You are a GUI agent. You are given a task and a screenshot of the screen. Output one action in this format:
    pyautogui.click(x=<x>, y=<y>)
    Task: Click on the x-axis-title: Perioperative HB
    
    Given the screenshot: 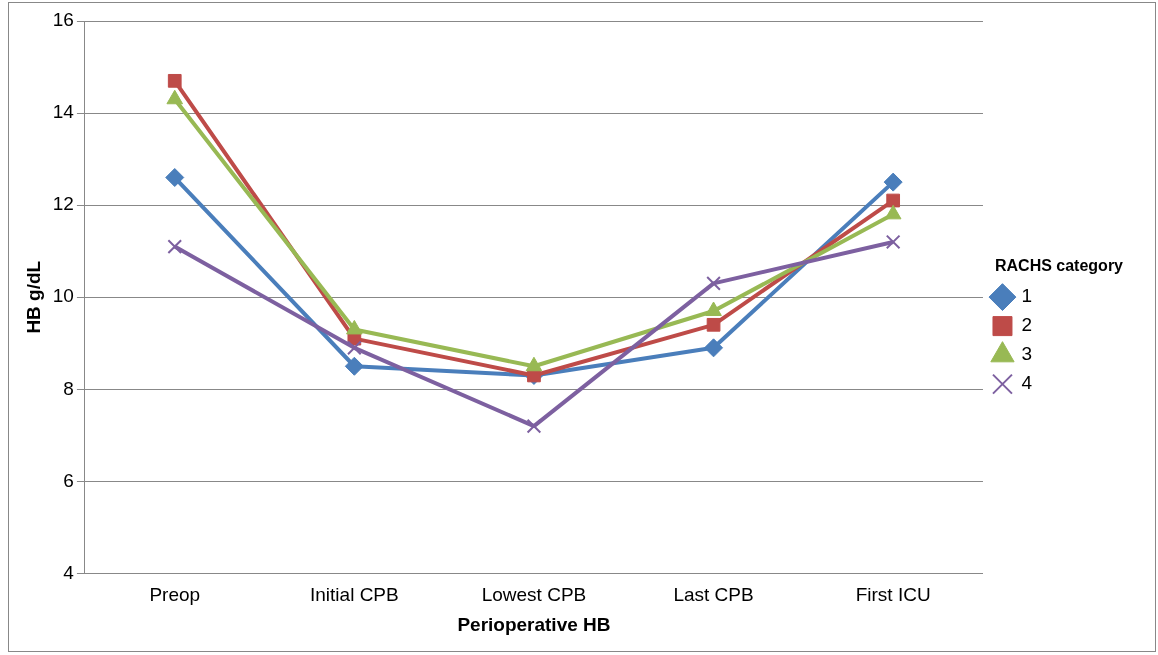 What is the action you would take?
    pyautogui.click(x=534, y=624)
    